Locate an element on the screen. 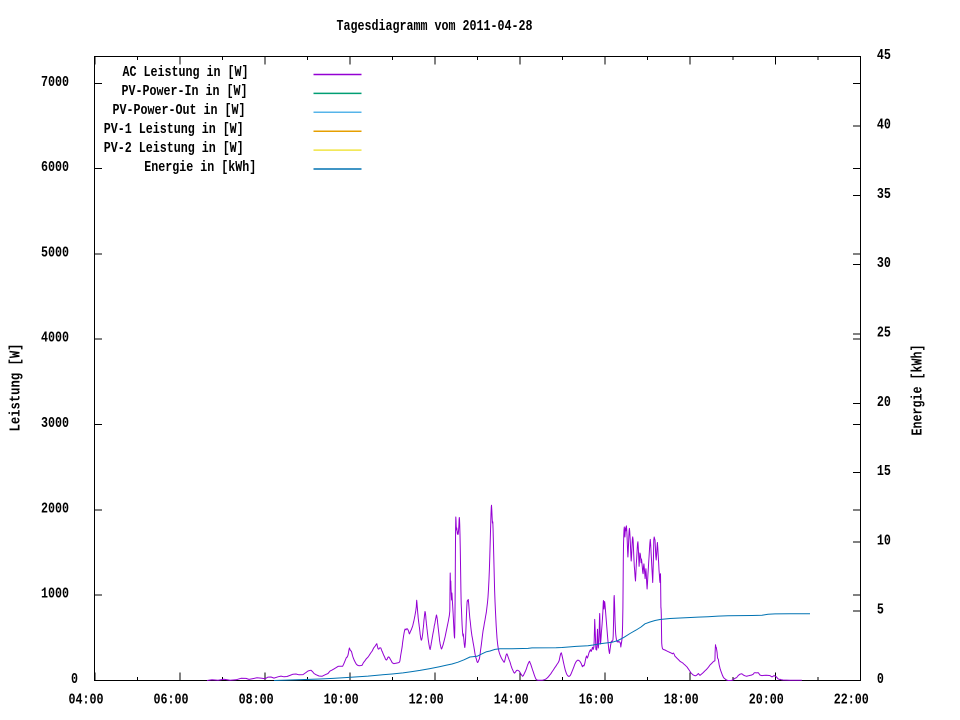 This screenshot has width=960, height=720. svg-text: Energie in [kWh] is located at coordinates (200, 168).